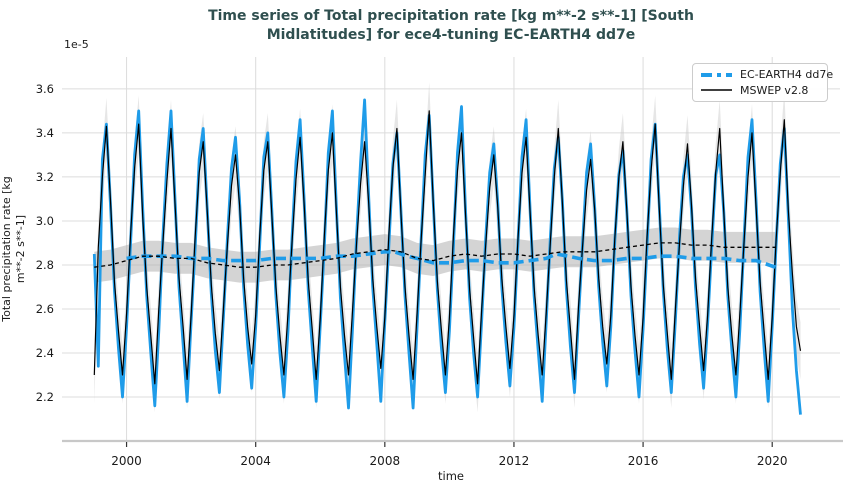 This screenshot has width=843, height=495. I want to click on y-tick-label: 2.4, so click(45, 353).